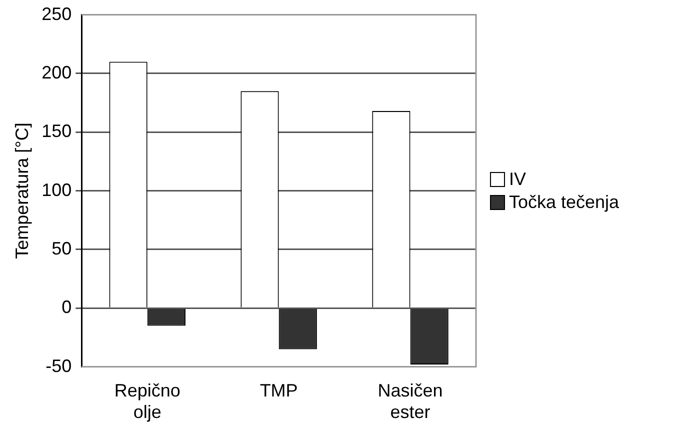 This screenshot has height=438, width=687. Describe the element at coordinates (59, 366) in the screenshot. I see `y-tick-label: -50` at that location.